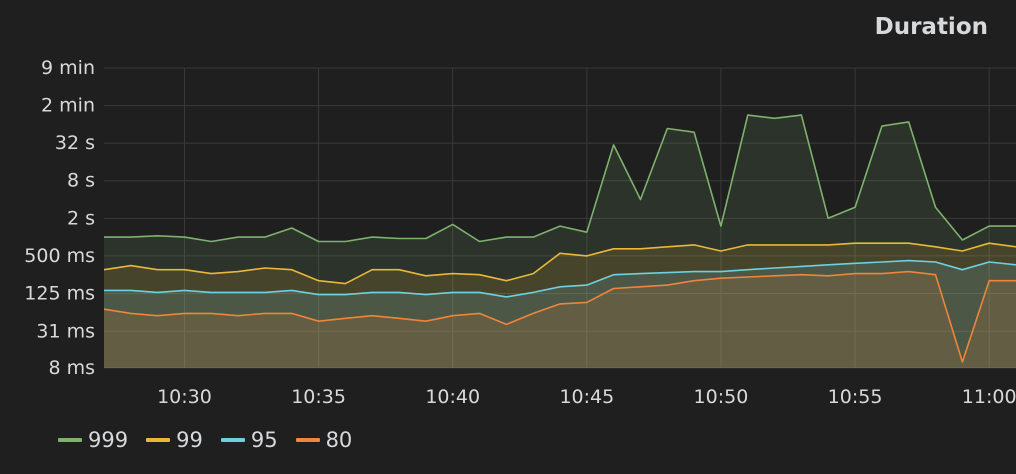 This screenshot has height=474, width=1016. Describe the element at coordinates (721, 397) in the screenshot. I see `x-tick-label: 10:50` at that location.